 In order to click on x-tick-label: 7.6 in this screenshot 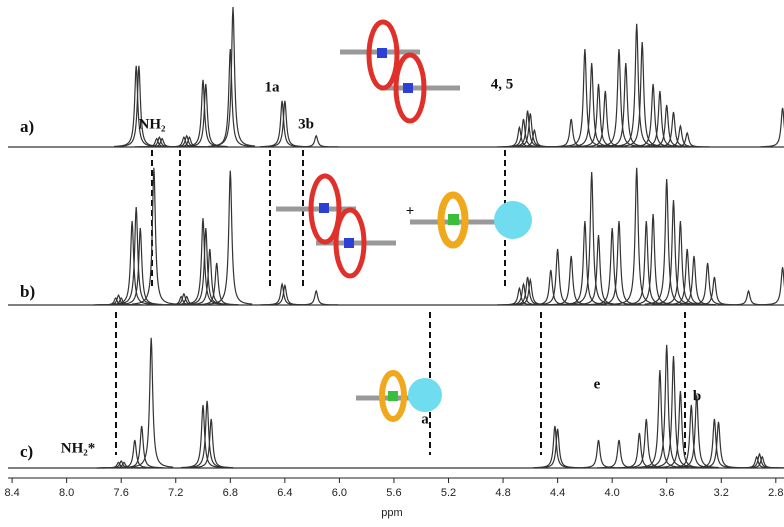, I will do `click(121, 493)`.